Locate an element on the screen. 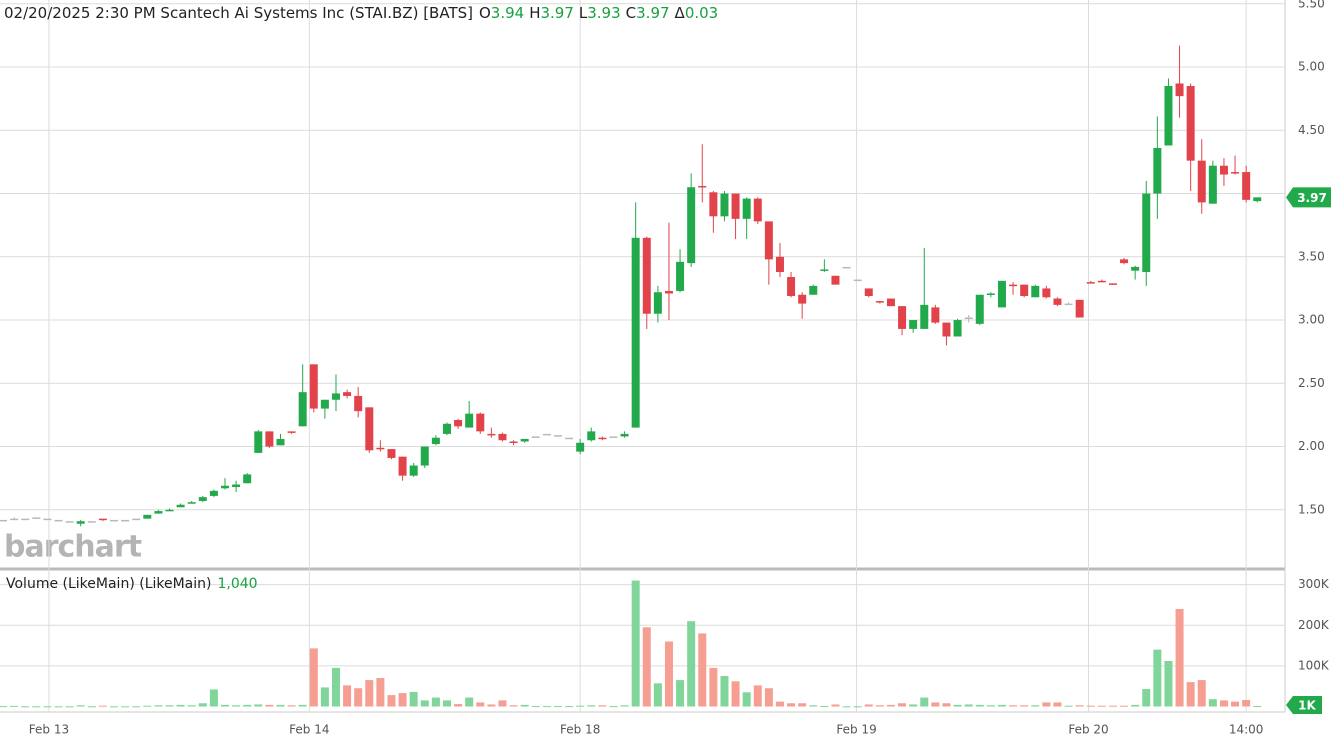 The width and height of the screenshot is (1337, 743). ohlc-label: H is located at coordinates (534, 13).